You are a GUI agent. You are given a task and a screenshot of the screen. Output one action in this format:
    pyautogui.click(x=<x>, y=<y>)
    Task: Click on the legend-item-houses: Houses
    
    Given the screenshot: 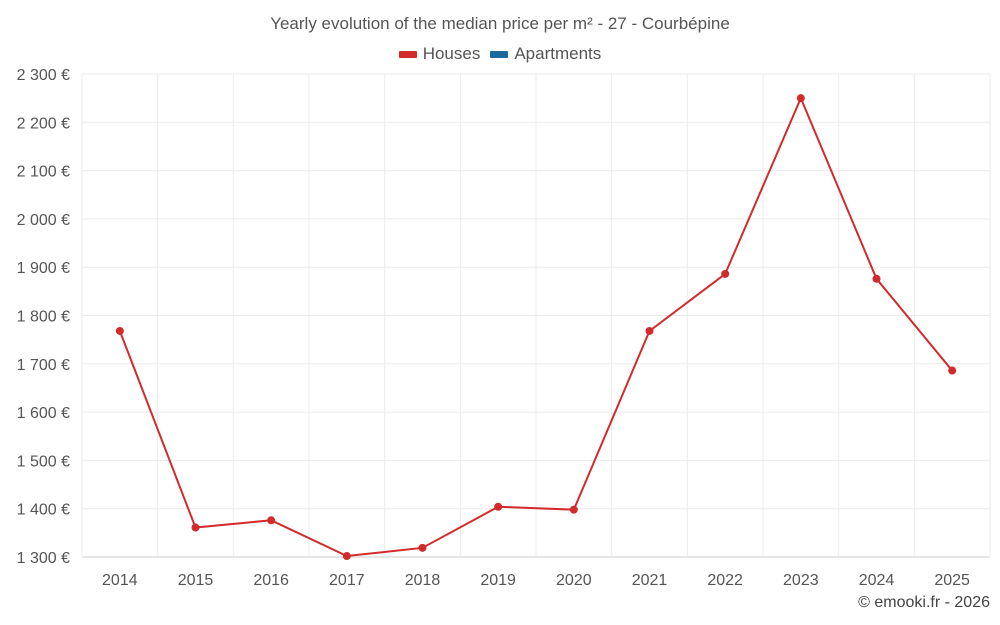 What is the action you would take?
    pyautogui.click(x=439, y=54)
    